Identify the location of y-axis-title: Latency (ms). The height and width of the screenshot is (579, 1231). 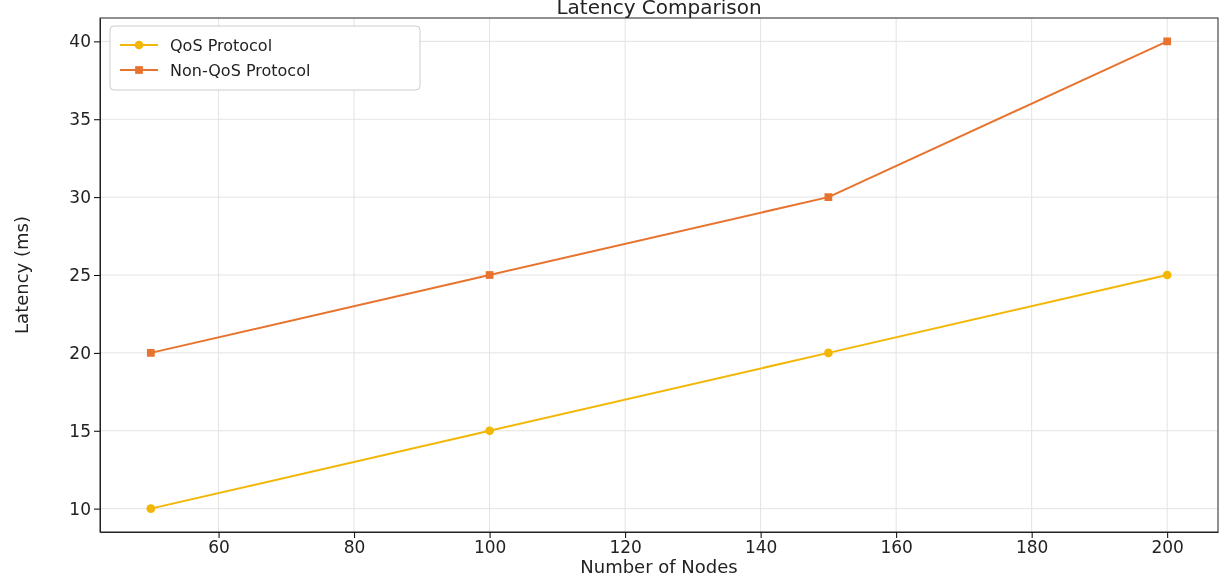
(21, 275).